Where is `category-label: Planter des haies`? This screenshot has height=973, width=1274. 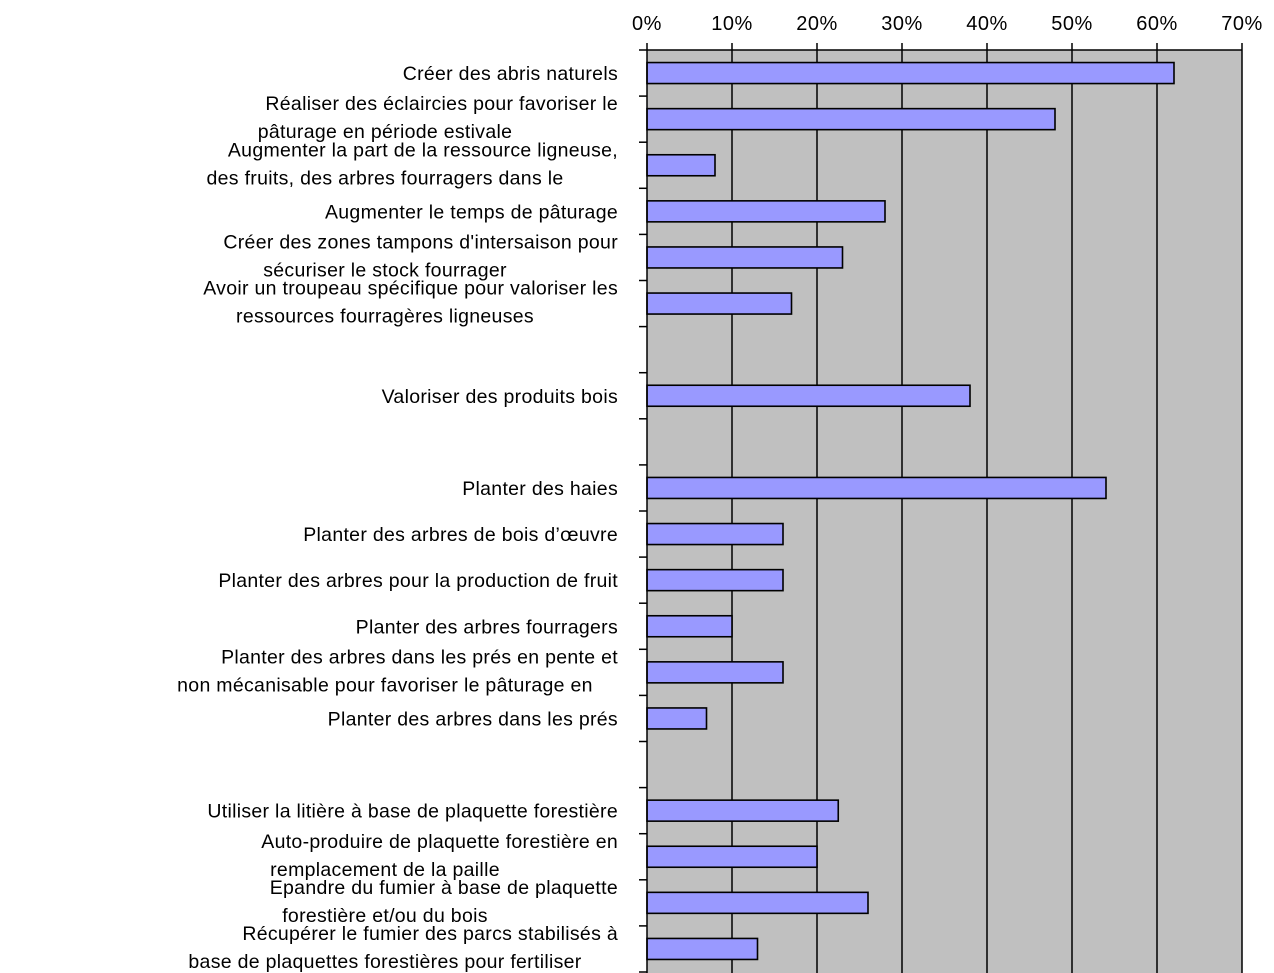
category-label: Planter des haies is located at coordinates (540, 489).